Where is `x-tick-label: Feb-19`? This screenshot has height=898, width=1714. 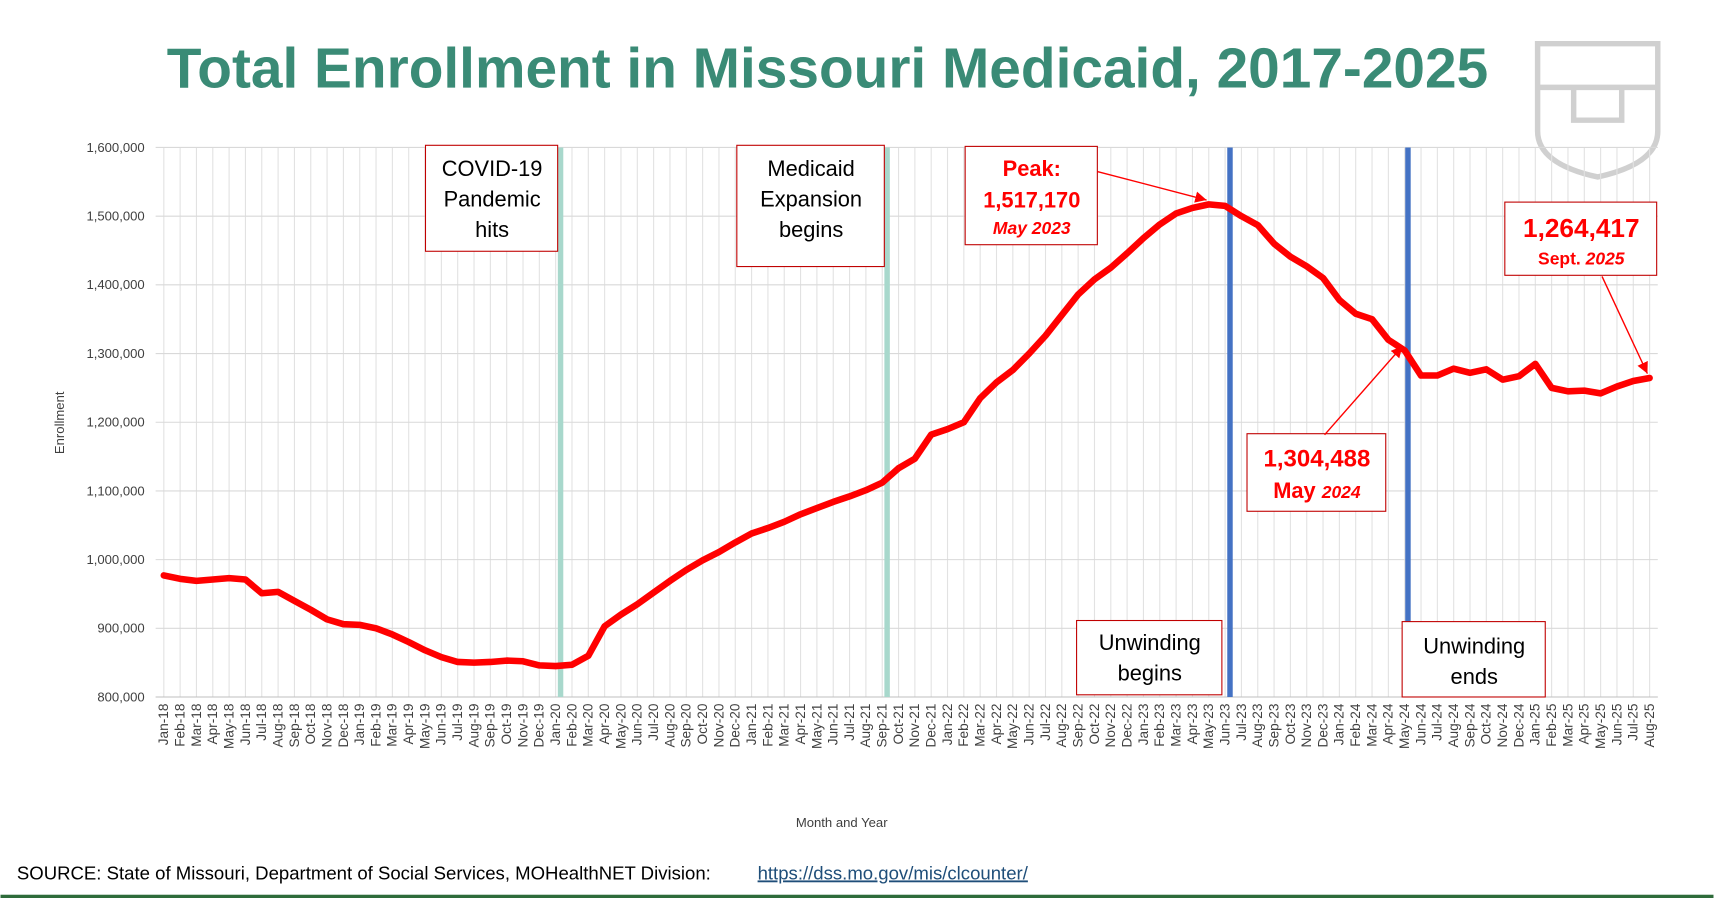 x-tick-label: Feb-19 is located at coordinates (375, 725).